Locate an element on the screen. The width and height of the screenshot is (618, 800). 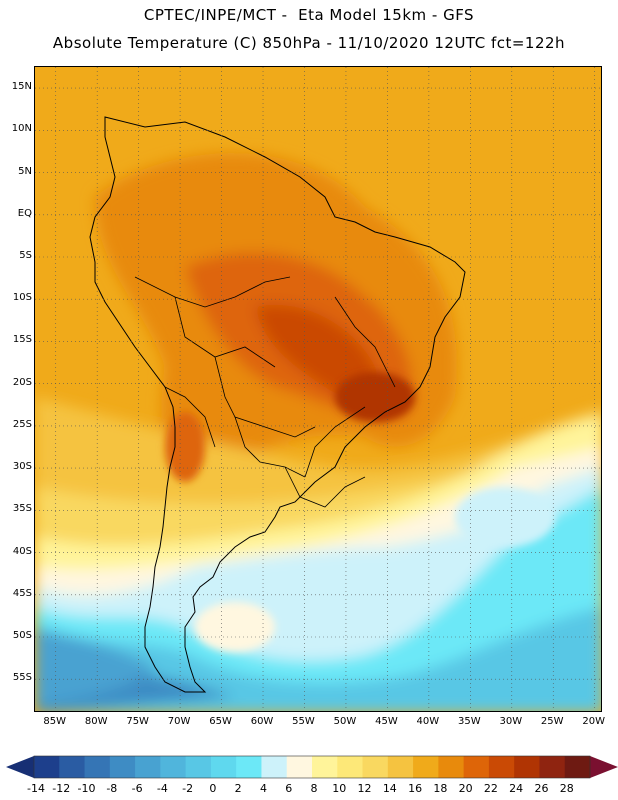
colorbar-tick-label: -8 is located at coordinates (112, 788).